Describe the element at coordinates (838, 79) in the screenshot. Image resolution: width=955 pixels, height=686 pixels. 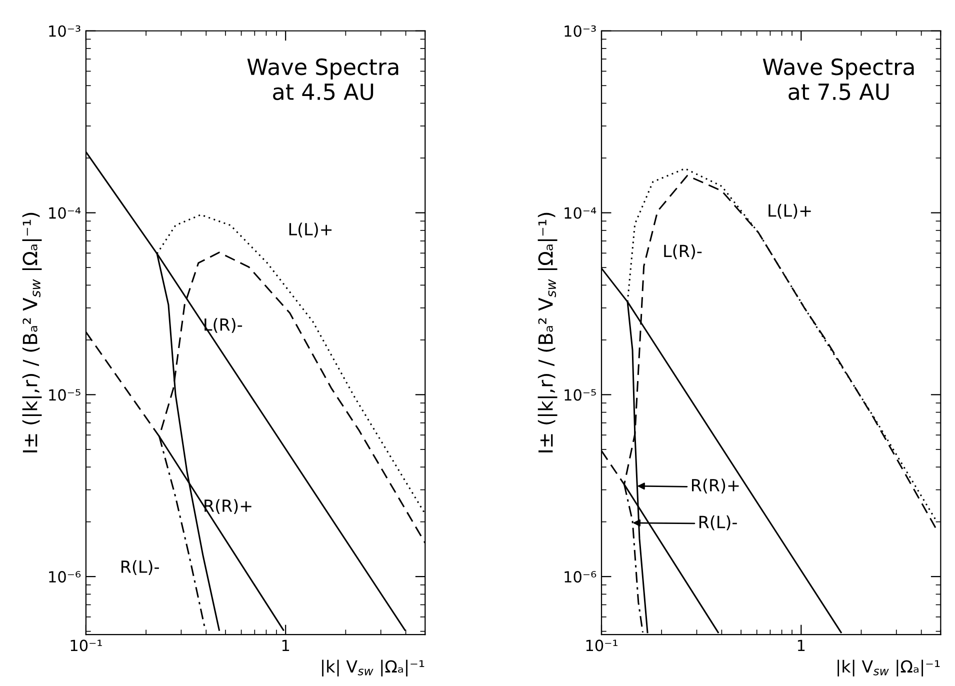
I see `text: Wave Spectra at 7.5 AU` at that location.